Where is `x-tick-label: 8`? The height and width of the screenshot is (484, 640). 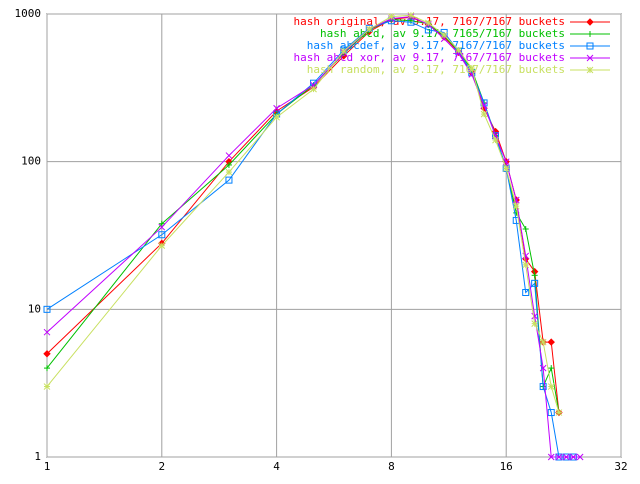 x-tick-label: 8 is located at coordinates (391, 466).